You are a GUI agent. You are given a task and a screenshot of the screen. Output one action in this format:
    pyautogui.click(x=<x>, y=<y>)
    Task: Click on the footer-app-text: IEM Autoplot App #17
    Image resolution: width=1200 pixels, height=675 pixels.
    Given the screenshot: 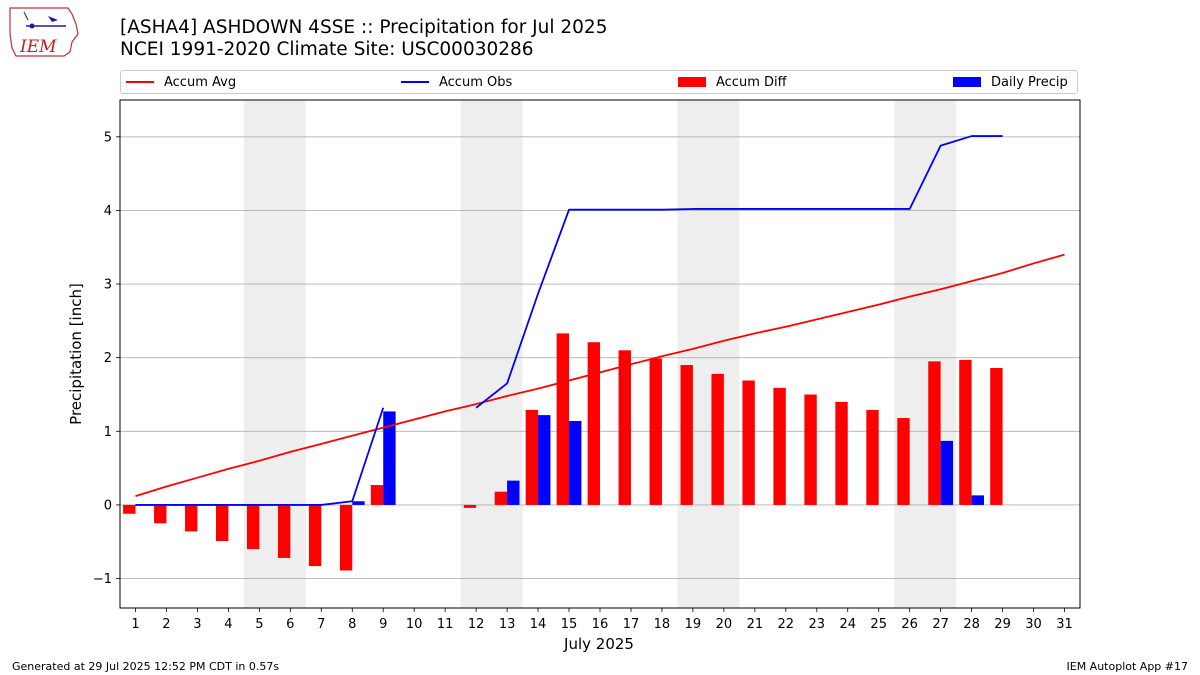 What is the action you would take?
    pyautogui.click(x=1127, y=666)
    